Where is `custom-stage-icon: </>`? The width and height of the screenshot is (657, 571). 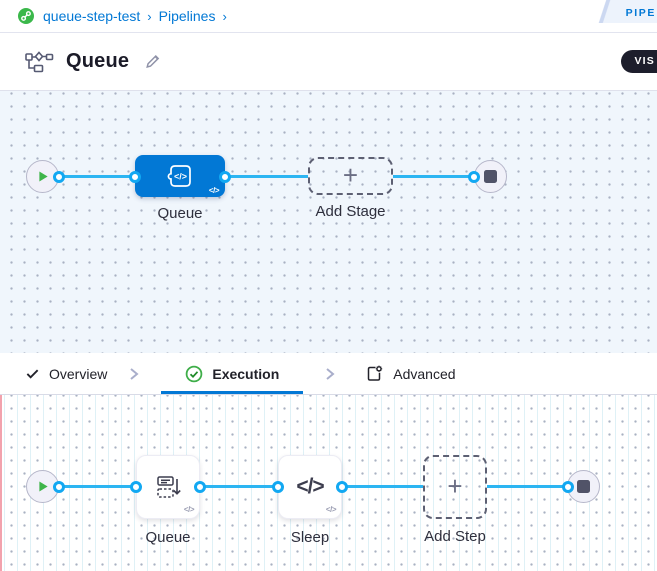 custom-stage-icon: </> is located at coordinates (179, 176).